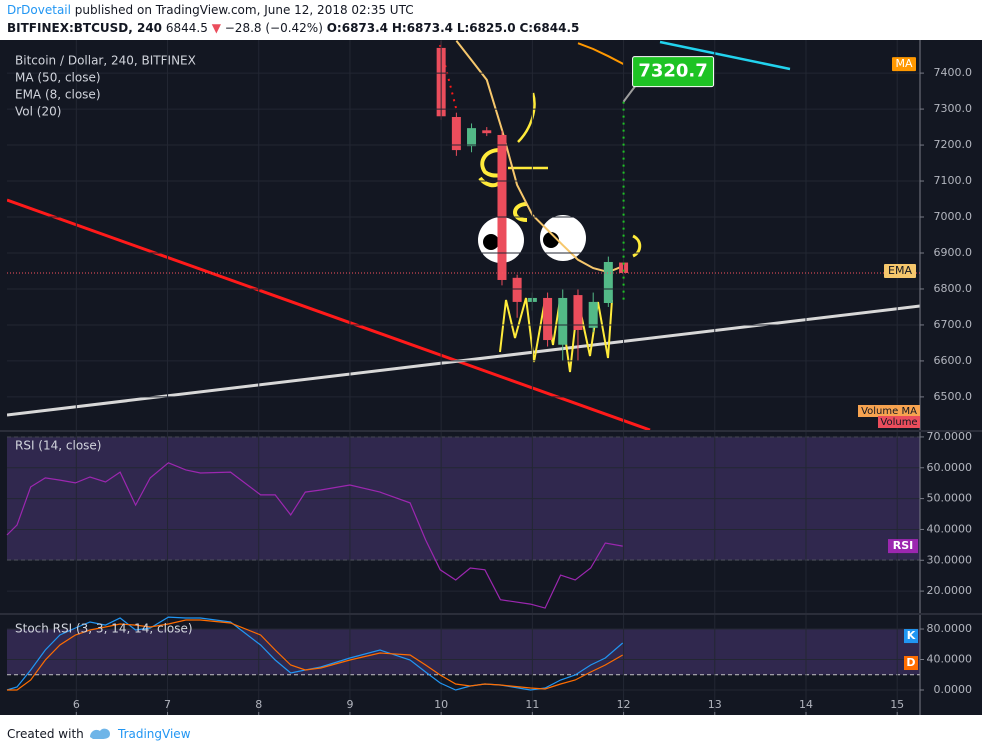  Describe the element at coordinates (154, 734) in the screenshot. I see `brand: TradingView` at that location.